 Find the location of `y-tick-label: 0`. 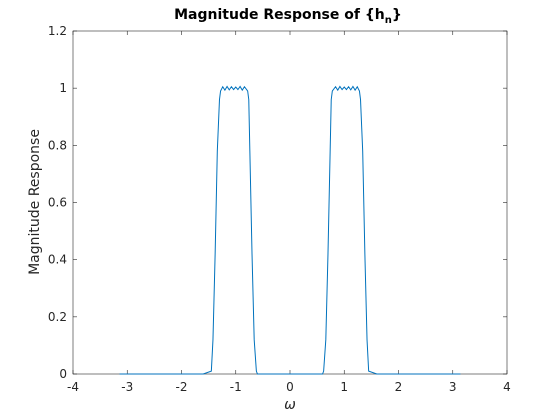

y-tick-label: 0 is located at coordinates (63, 374).